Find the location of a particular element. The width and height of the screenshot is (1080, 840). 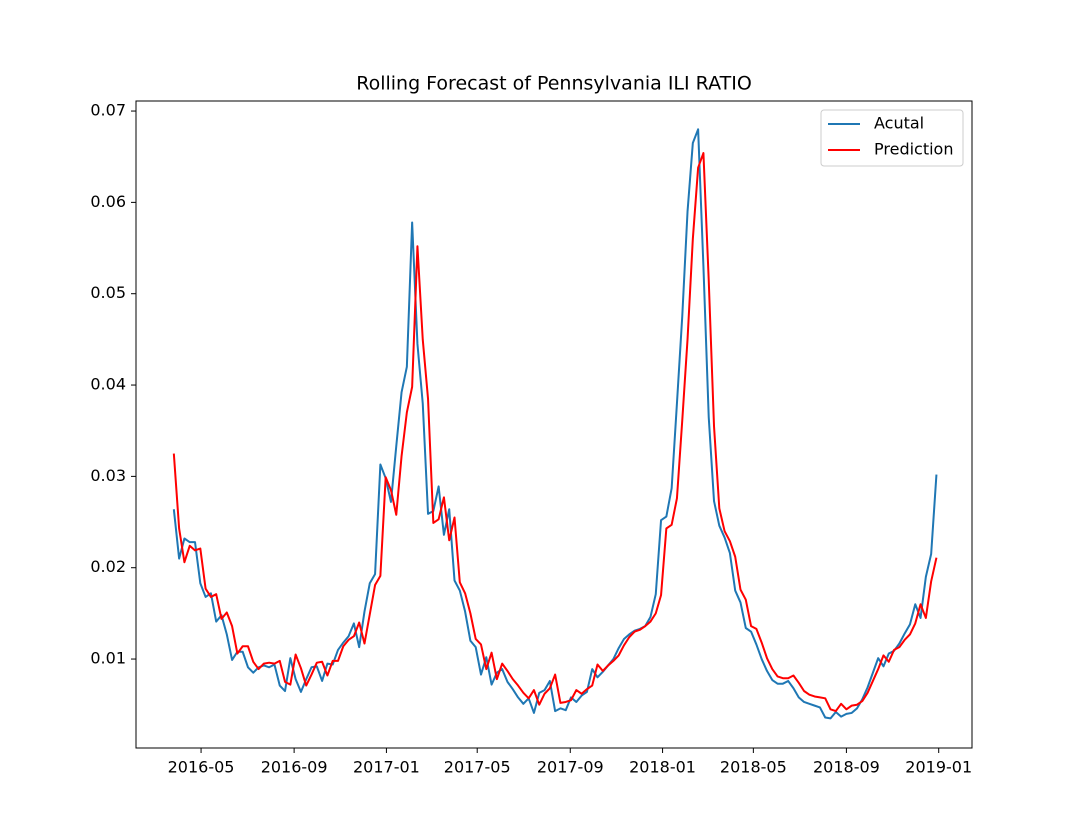

y-tick-label: 0.05 is located at coordinates (108, 292).